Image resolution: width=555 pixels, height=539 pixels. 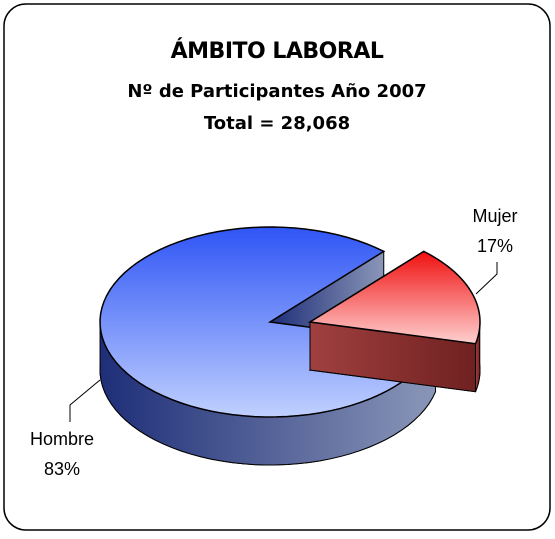 What do you see at coordinates (494, 216) in the screenshot?
I see `slice-label: Mujer` at bounding box center [494, 216].